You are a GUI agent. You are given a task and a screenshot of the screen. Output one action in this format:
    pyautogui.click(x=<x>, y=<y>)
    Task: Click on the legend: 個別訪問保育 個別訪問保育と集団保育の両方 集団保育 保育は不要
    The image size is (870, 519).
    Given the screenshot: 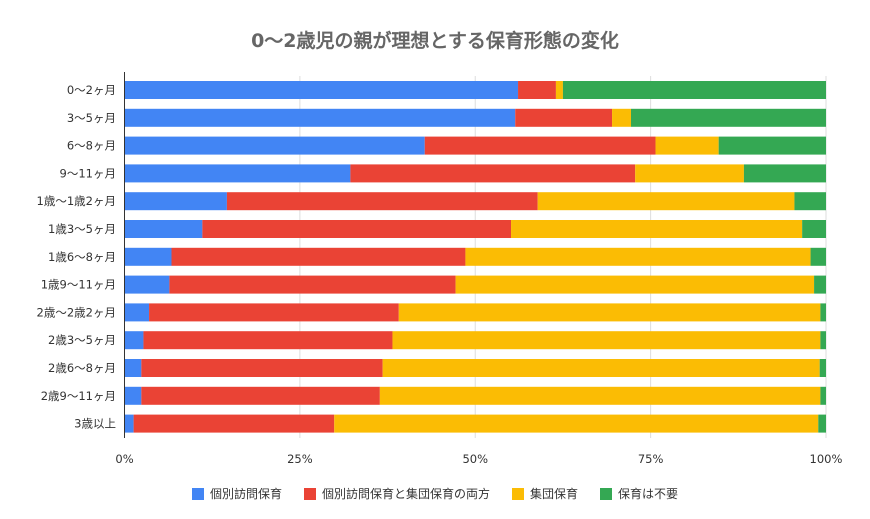 What is the action you would take?
    pyautogui.click(x=435, y=493)
    